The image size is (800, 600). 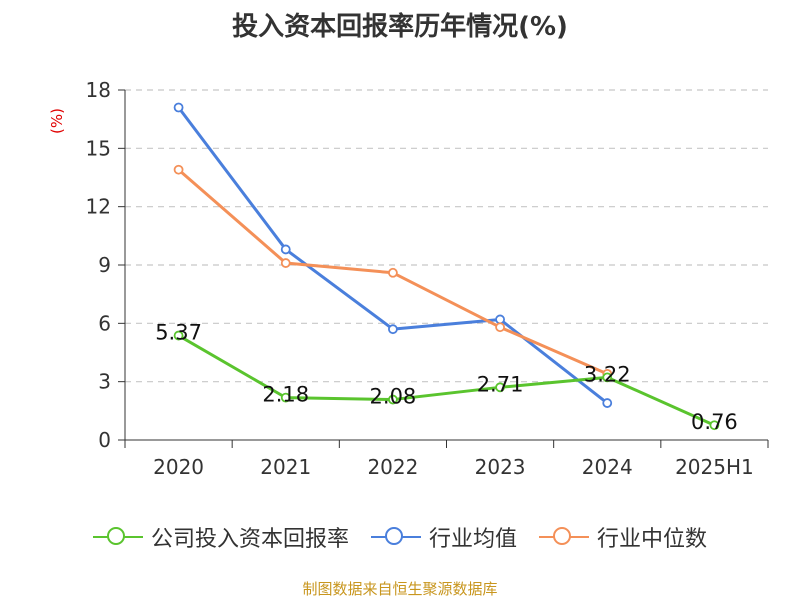 I want to click on legend-label-company: 公司投入资本回报率, so click(x=249, y=539).